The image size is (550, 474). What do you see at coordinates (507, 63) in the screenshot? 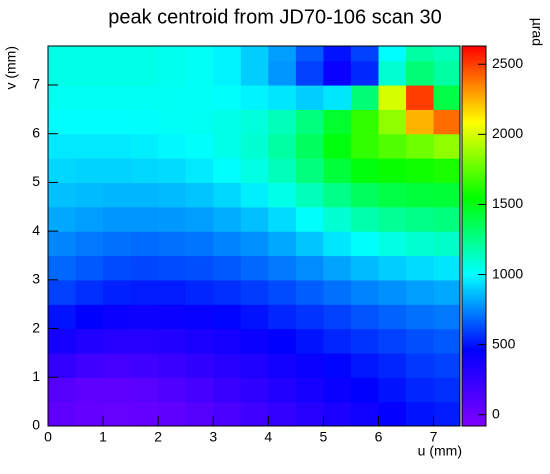
I see `z-tick-label: 2500` at bounding box center [507, 63].